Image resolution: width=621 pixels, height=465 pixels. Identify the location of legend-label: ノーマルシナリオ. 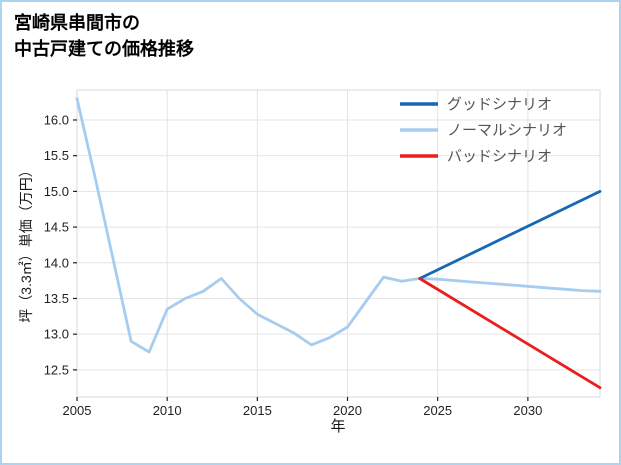
(507, 130).